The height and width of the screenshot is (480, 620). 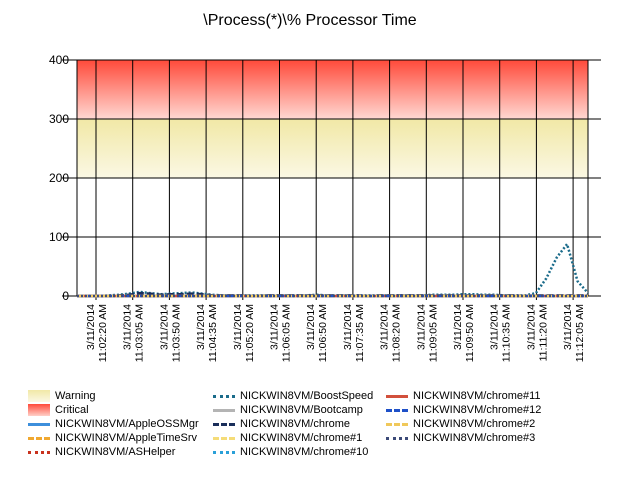 I want to click on x-tick-label: 3/11/2014 11:06:50 AM, so click(x=317, y=333).